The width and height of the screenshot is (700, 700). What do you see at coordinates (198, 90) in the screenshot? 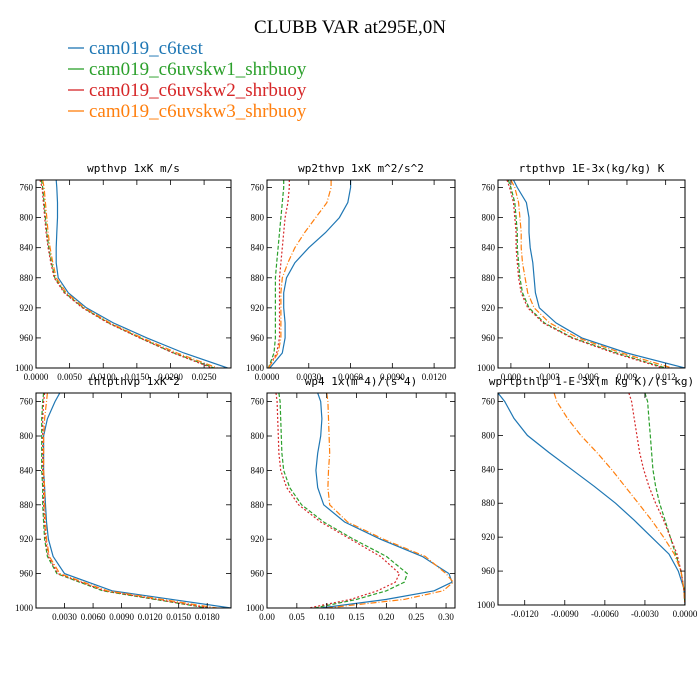
I see `legend-entry: cam019_c6uvskw2_shrbuoy` at bounding box center [198, 90].